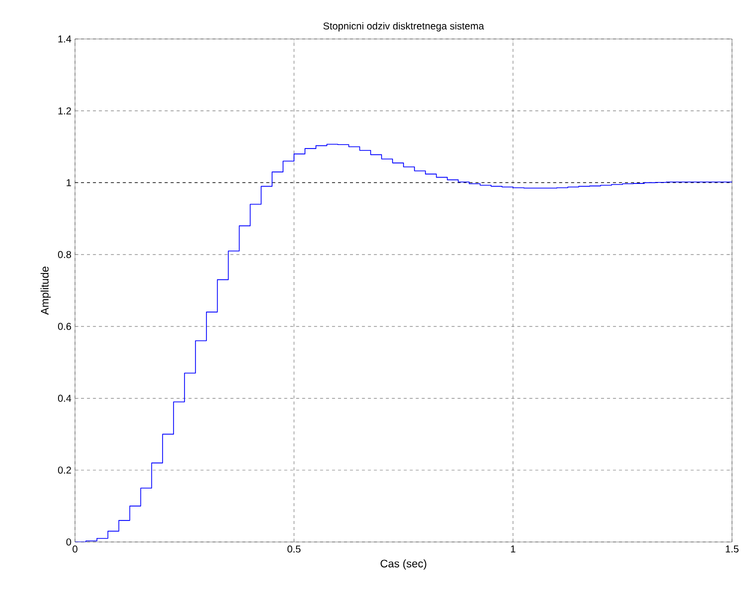 The image size is (751, 596). What do you see at coordinates (403, 564) in the screenshot?
I see `x-axis-title: Cas (sec)` at bounding box center [403, 564].